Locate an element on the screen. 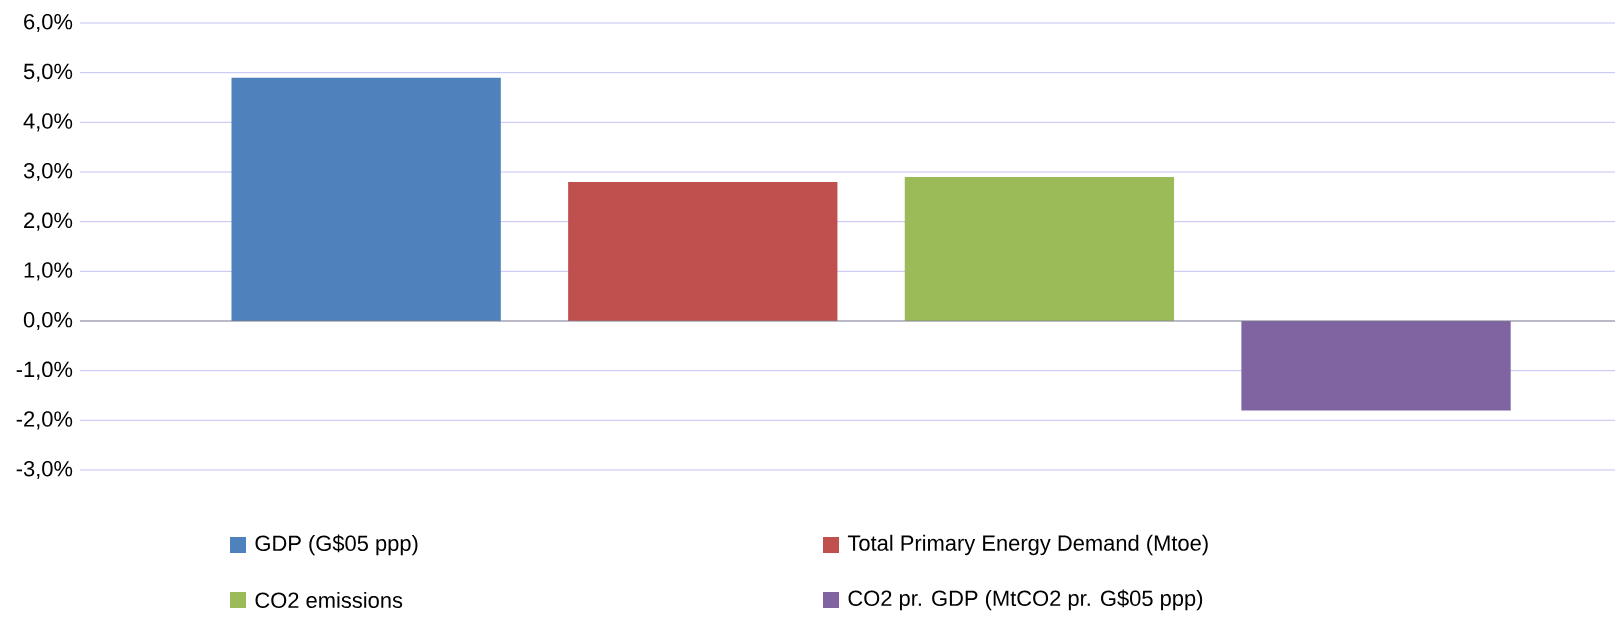 Image resolution: width=1623 pixels, height=619 pixels. y-tick-label: 5,0% is located at coordinates (48, 72).